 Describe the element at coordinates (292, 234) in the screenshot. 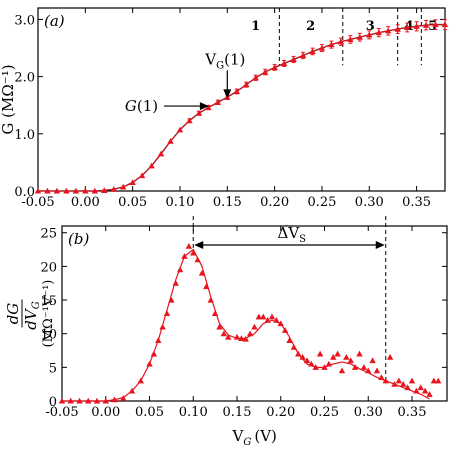

I see `bracket-label: ΔVS` at that location.